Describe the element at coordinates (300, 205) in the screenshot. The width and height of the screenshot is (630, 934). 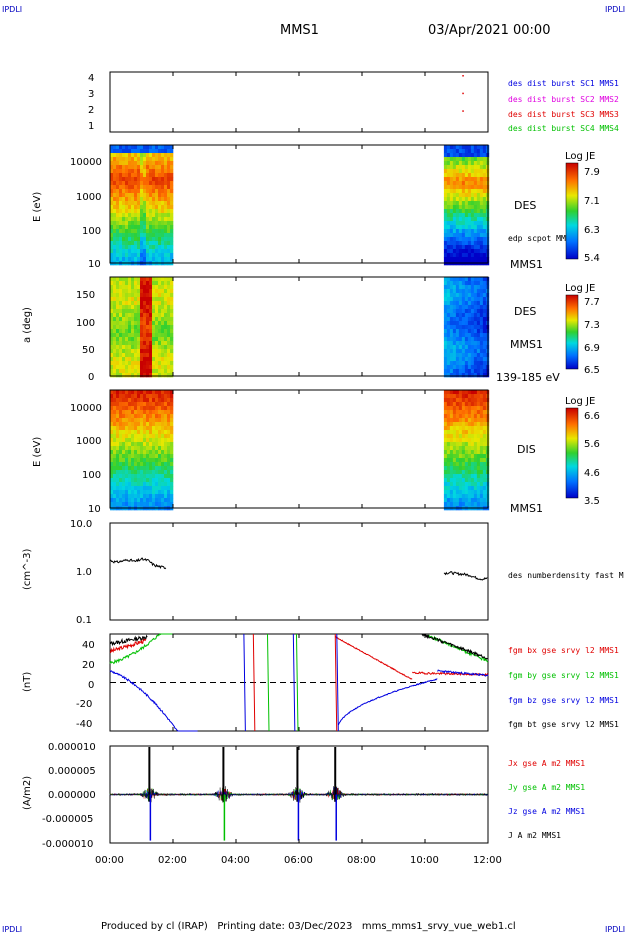
I see `des-energy-spectrogram` at that location.